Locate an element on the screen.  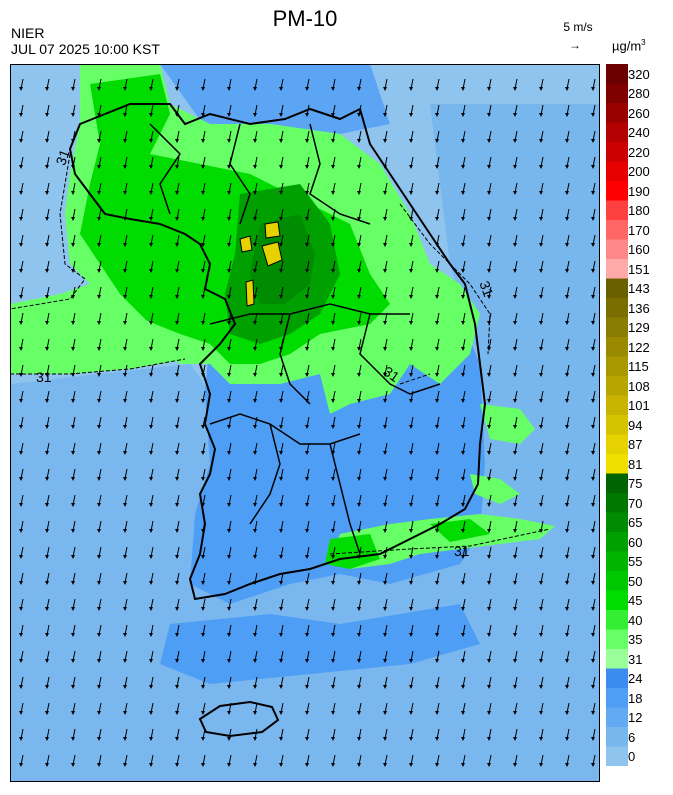
legend-tick-label: 260 is located at coordinates (639, 113).